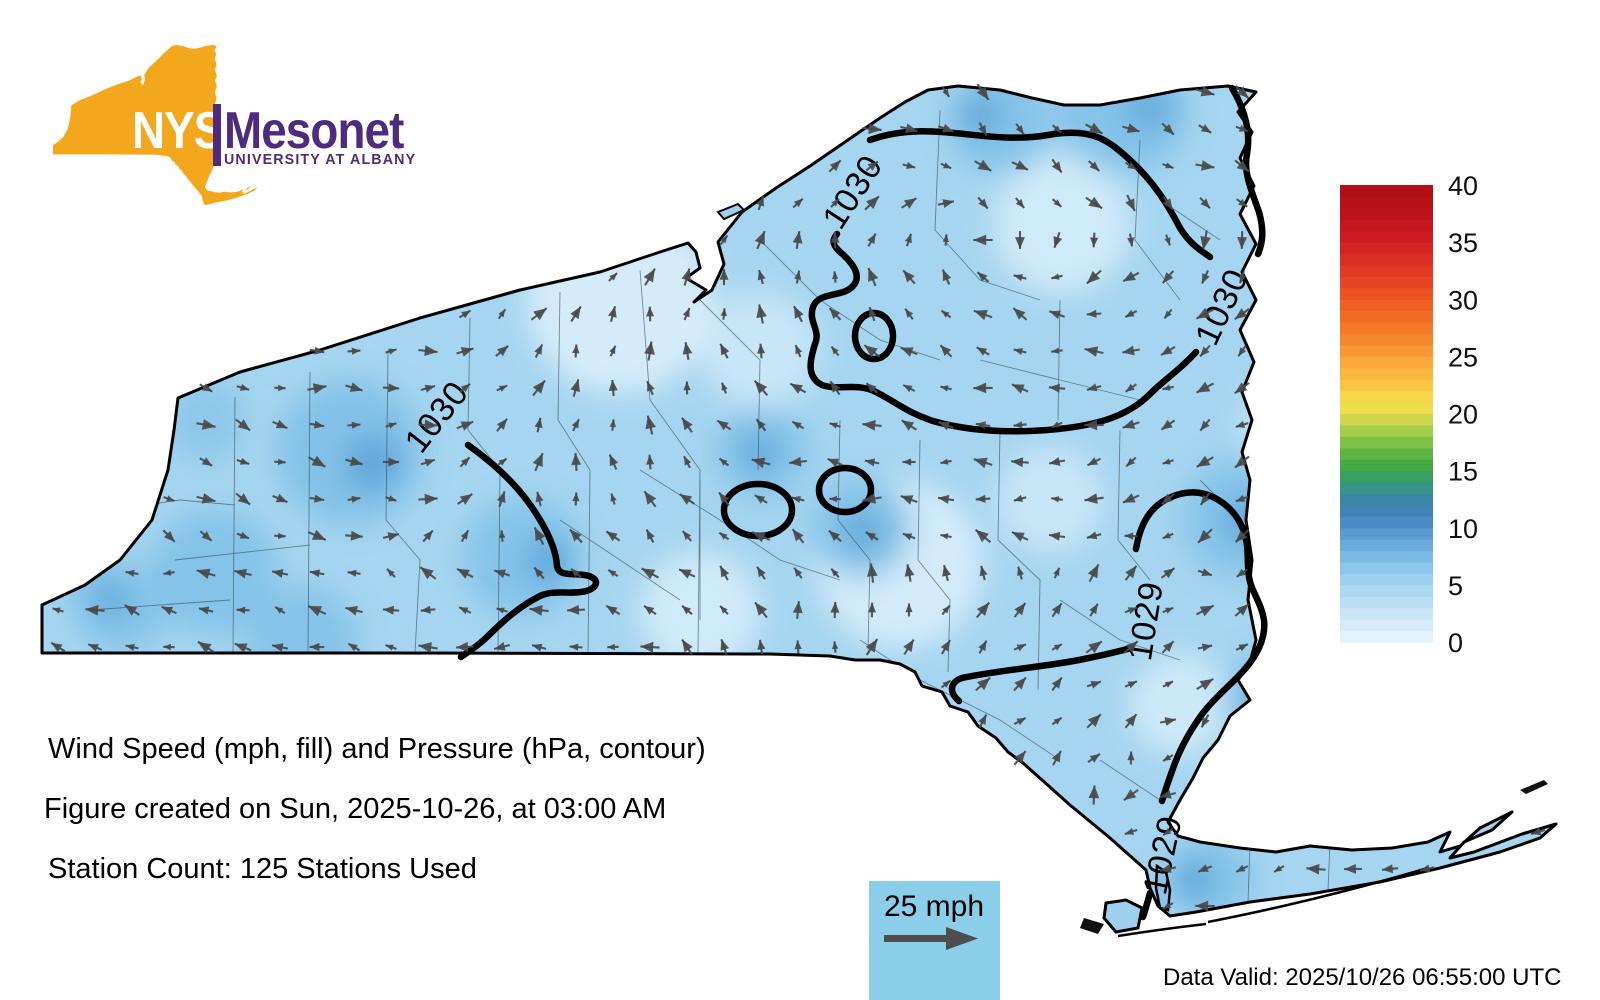 This screenshot has width=1600, height=1000. What do you see at coordinates (1534, 787) in the screenshot?
I see `fishers-island` at bounding box center [1534, 787].